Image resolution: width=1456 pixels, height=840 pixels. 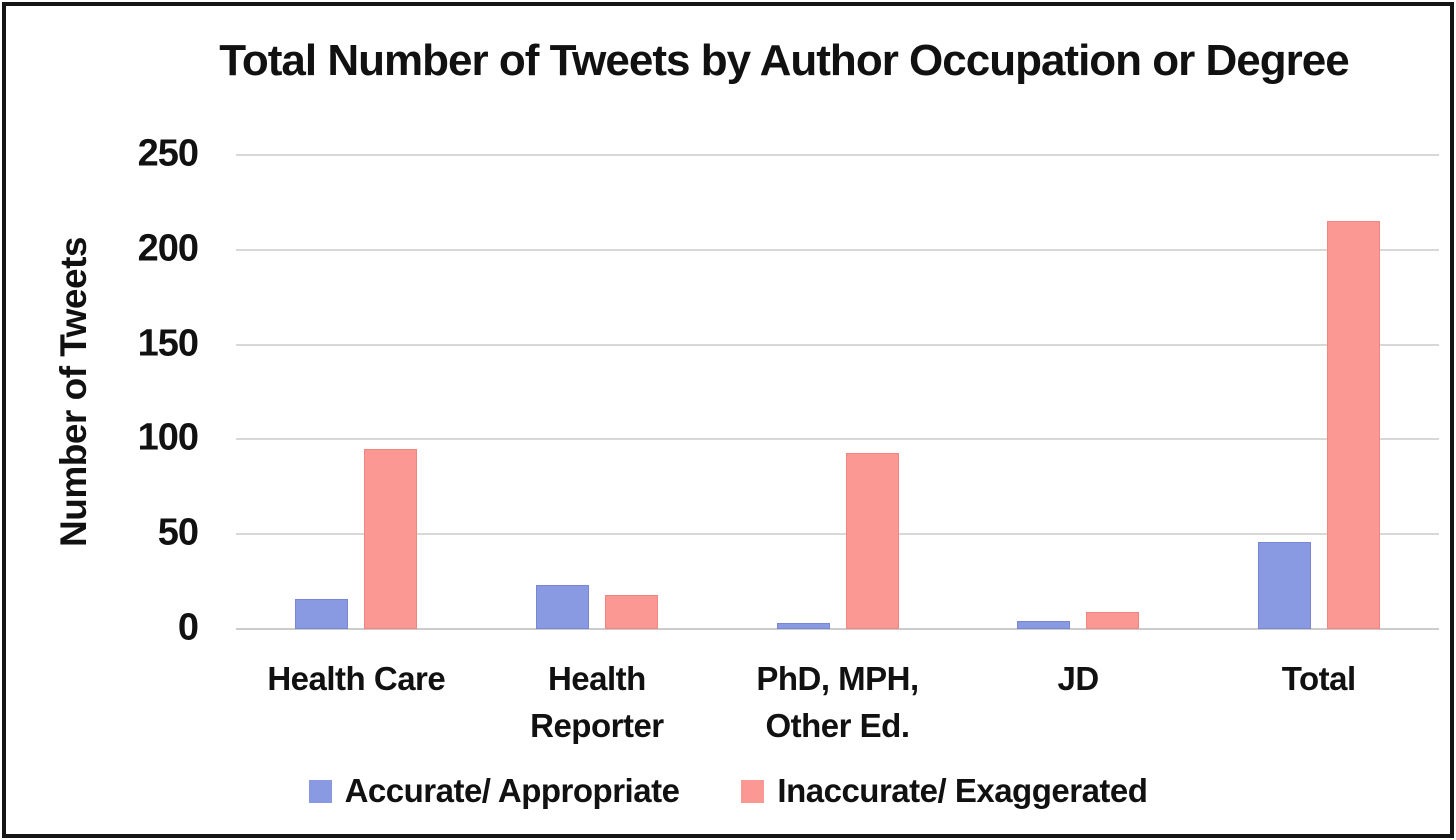 What do you see at coordinates (188, 627) in the screenshot?
I see `y-tick-label-0: 0` at bounding box center [188, 627].